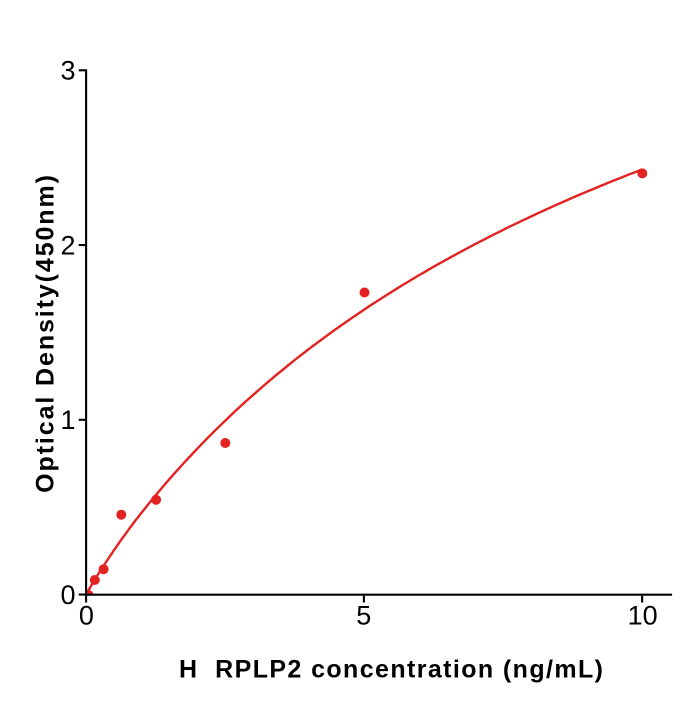 Image resolution: width=700 pixels, height=705 pixels. I want to click on svg-text: 5, so click(363, 616).